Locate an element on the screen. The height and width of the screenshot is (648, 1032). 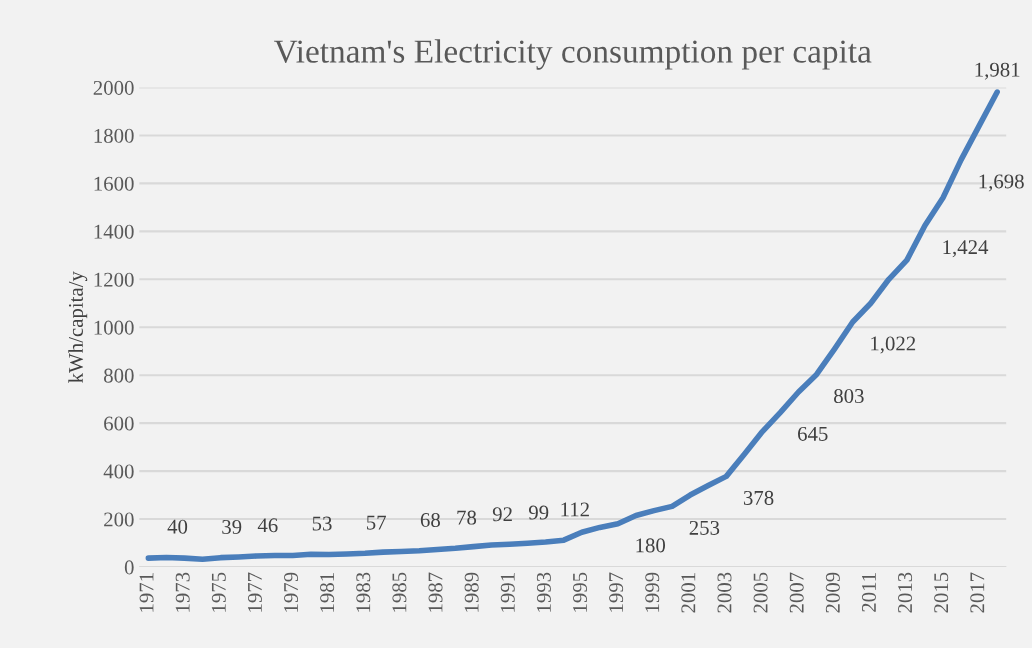
data-label: 53 is located at coordinates (322, 523).